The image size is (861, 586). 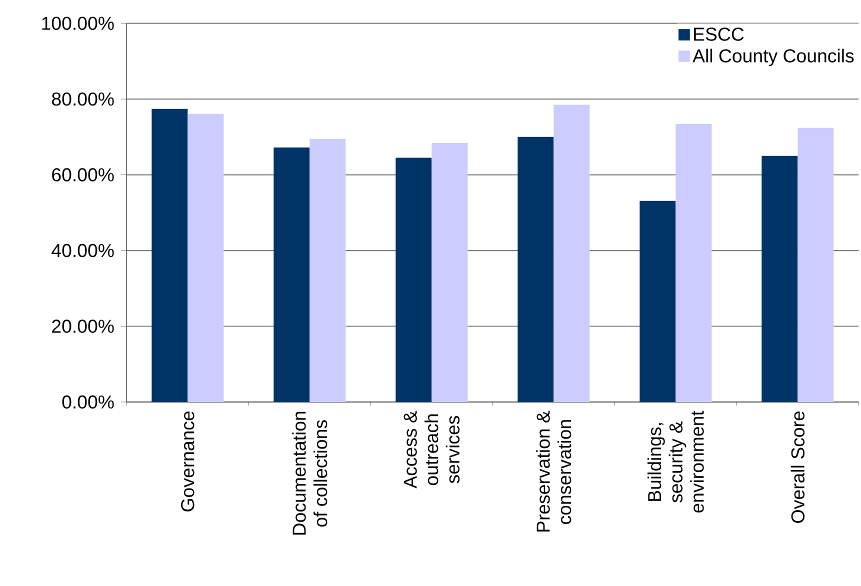 What do you see at coordinates (554, 471) in the screenshot?
I see `x-tick-label: Preservation & conservation` at bounding box center [554, 471].